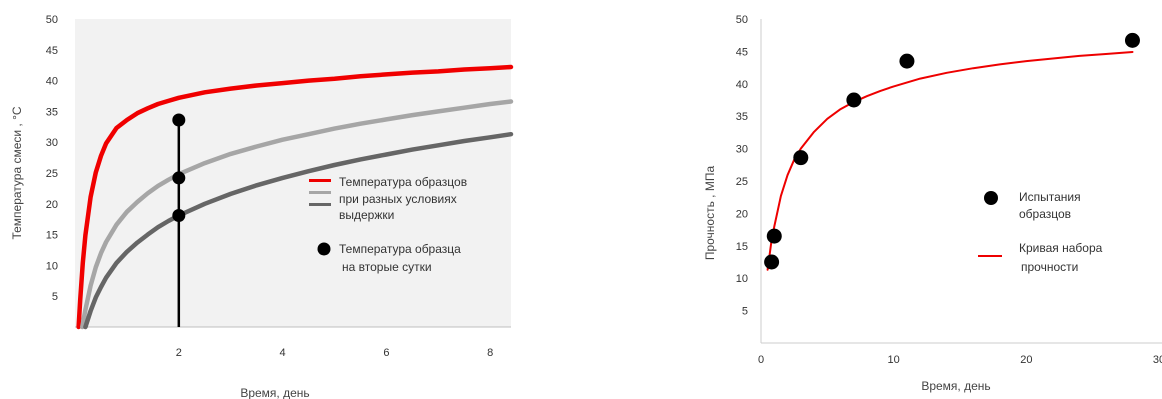 This screenshot has width=1162, height=399. I want to click on x-axis-ticks: 0 10 20 30, so click(960, 360).